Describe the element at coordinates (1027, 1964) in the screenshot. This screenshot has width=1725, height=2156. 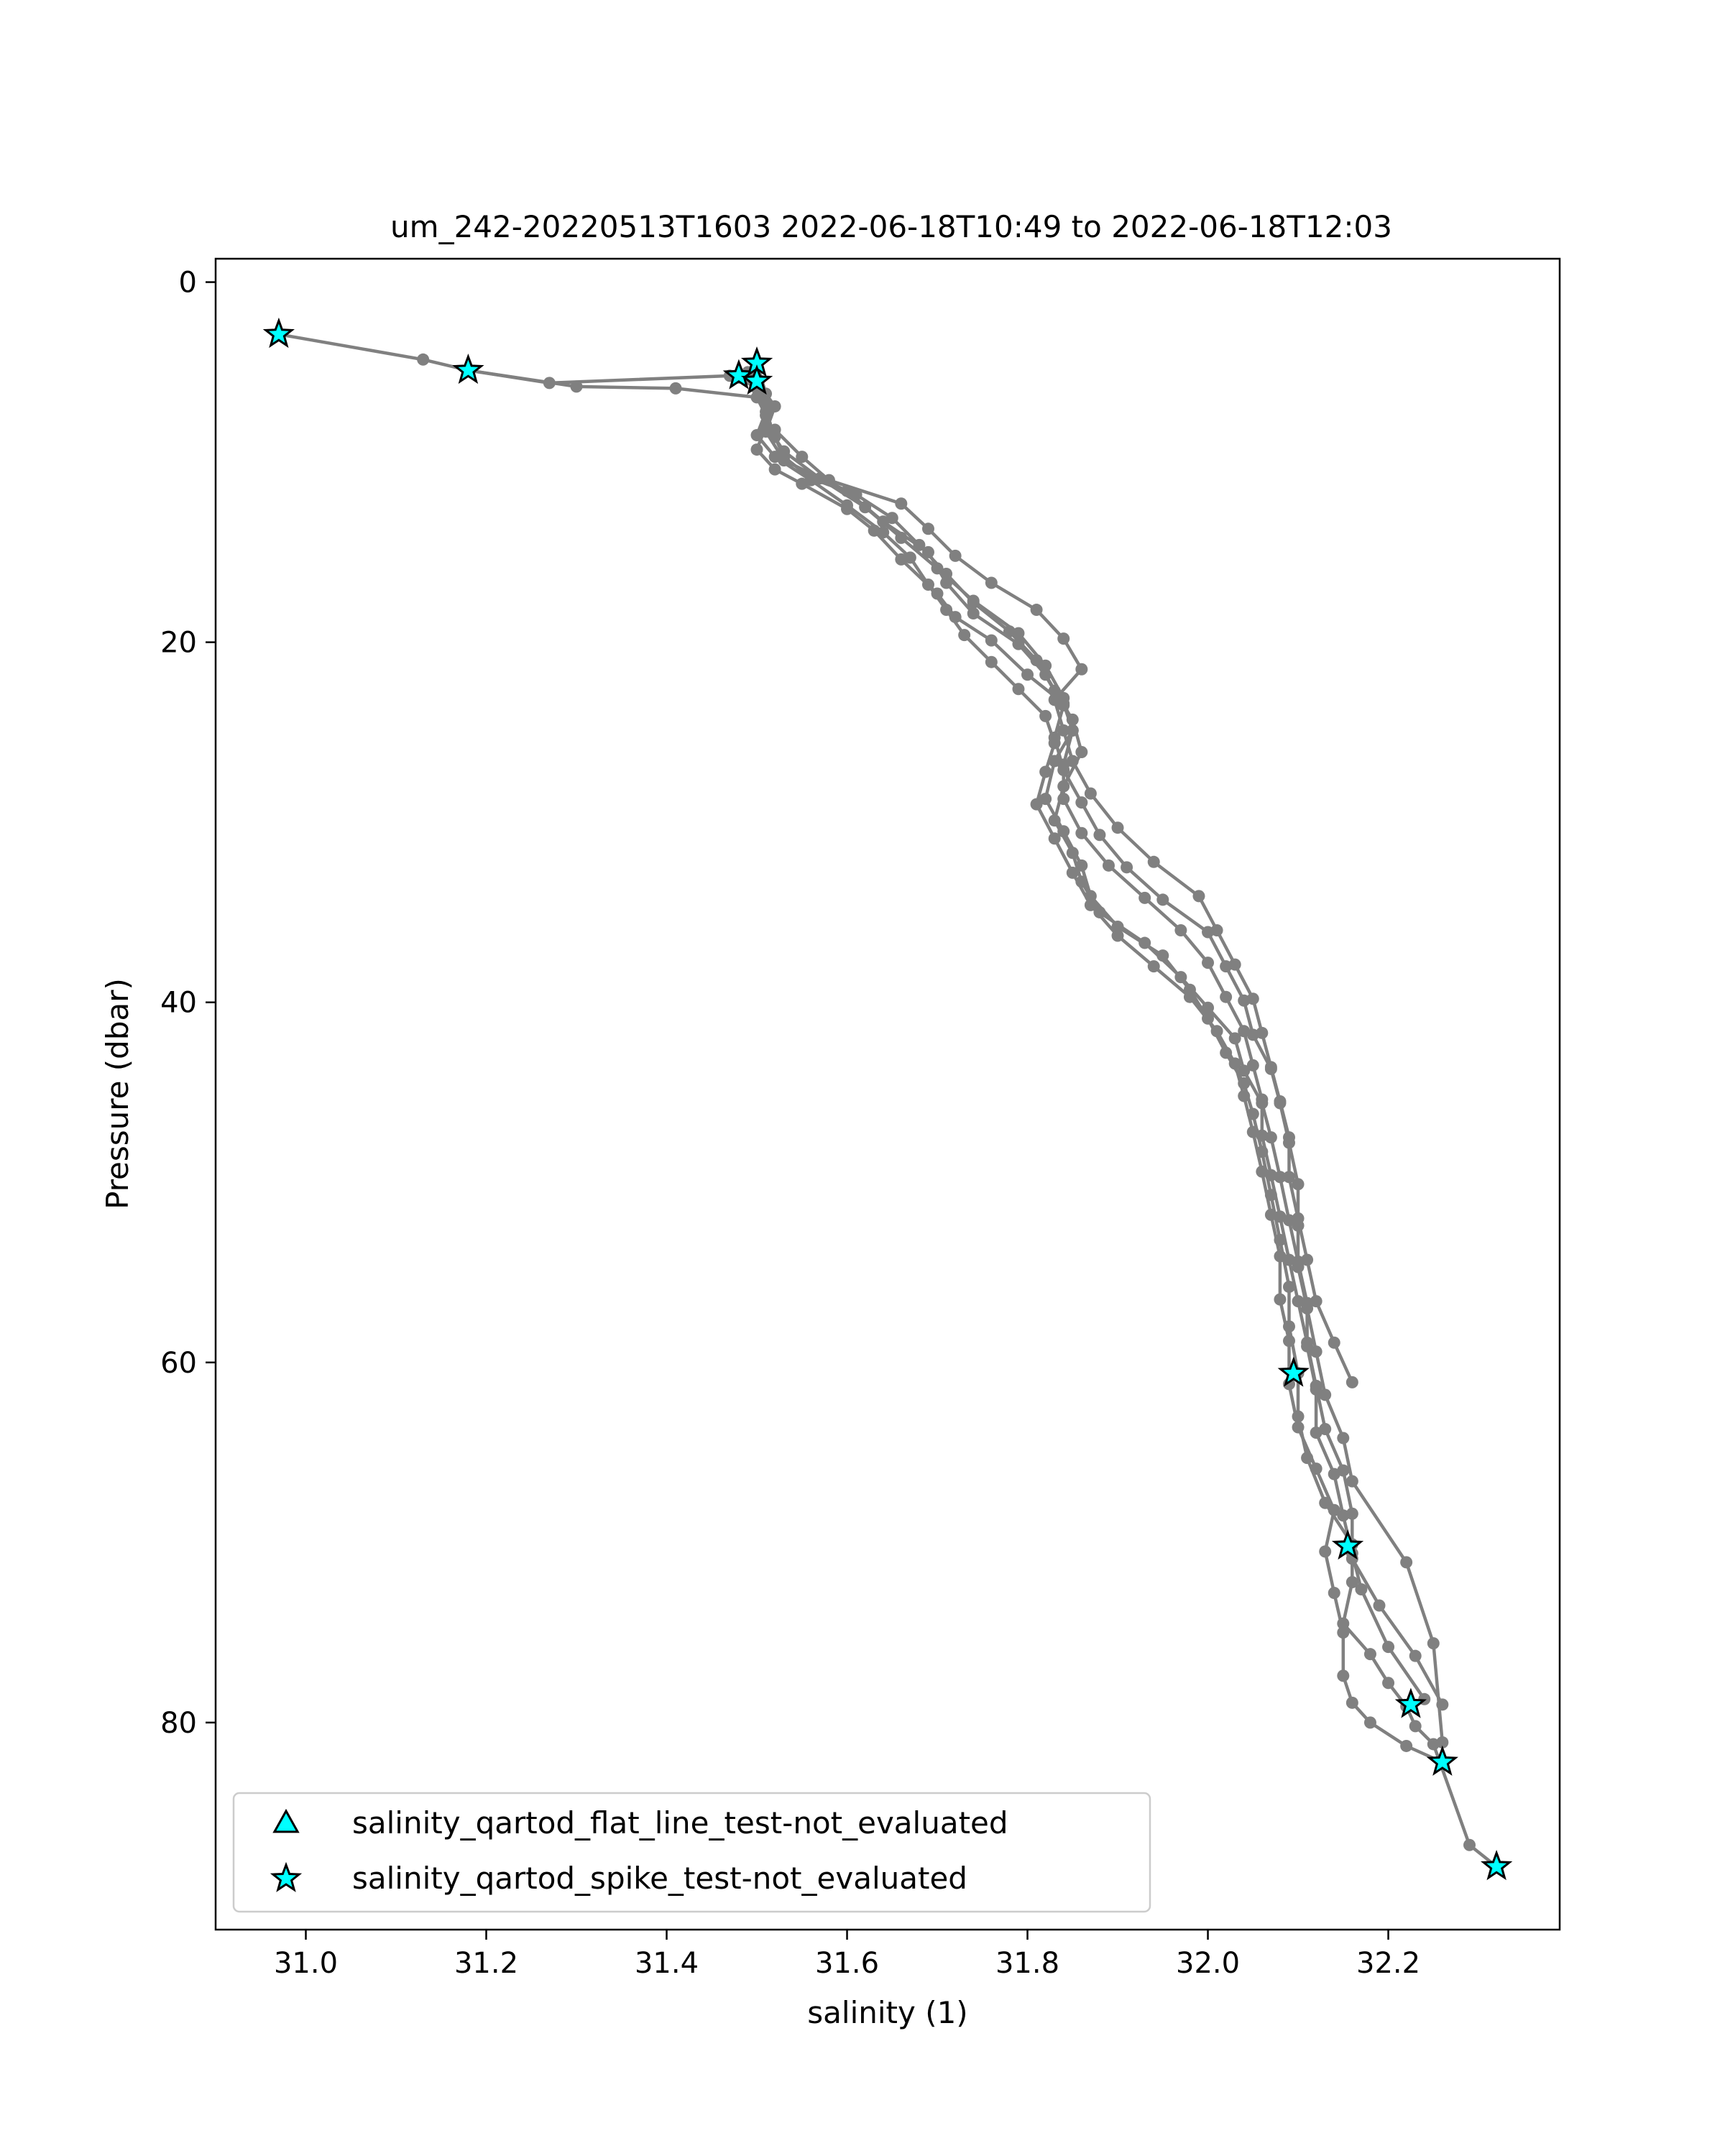
I see `x-tick-label: 31.8` at that location.